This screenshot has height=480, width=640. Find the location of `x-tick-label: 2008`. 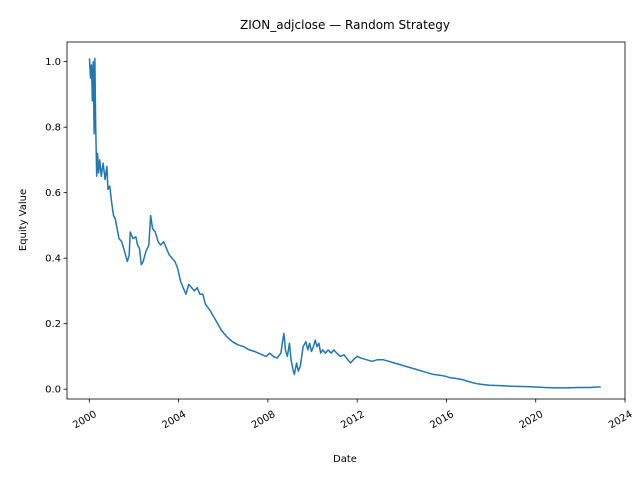

x-tick-label: 2008 is located at coordinates (264, 420).